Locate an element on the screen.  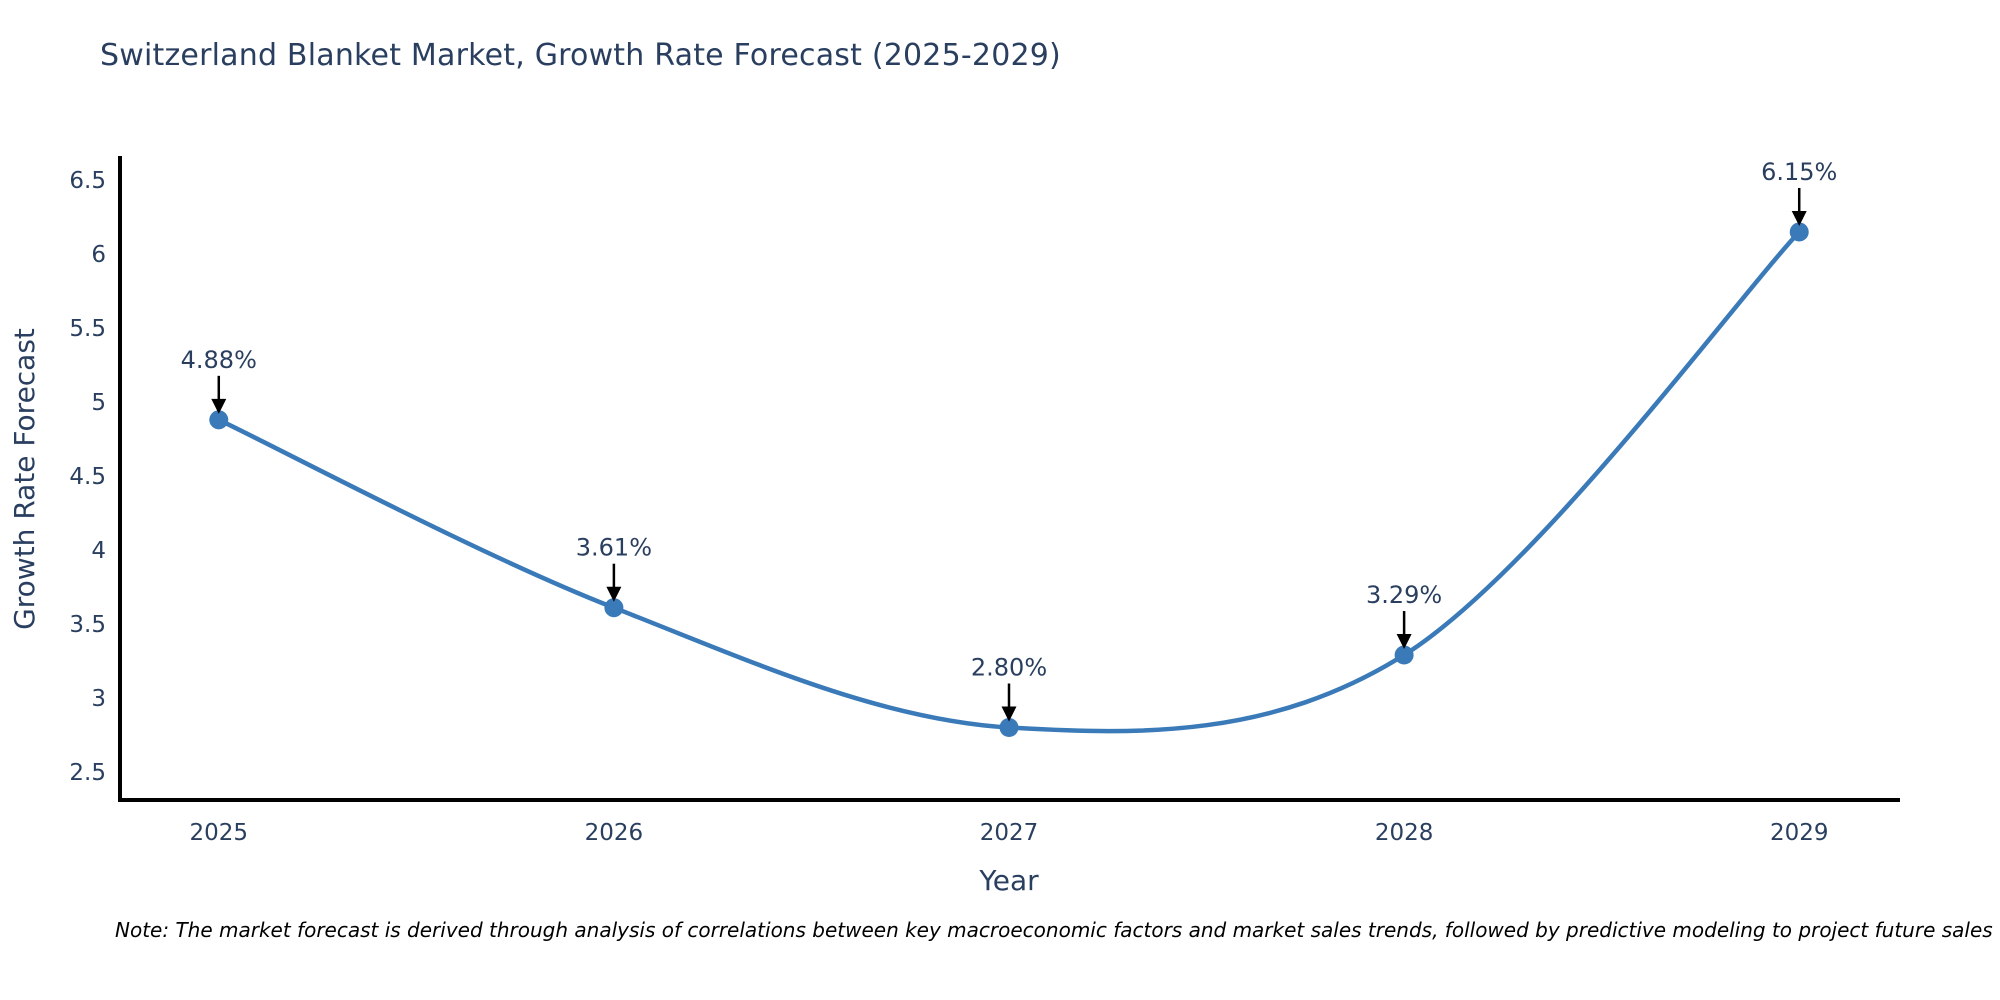
x-axis-title: Year is located at coordinates (1008, 880).